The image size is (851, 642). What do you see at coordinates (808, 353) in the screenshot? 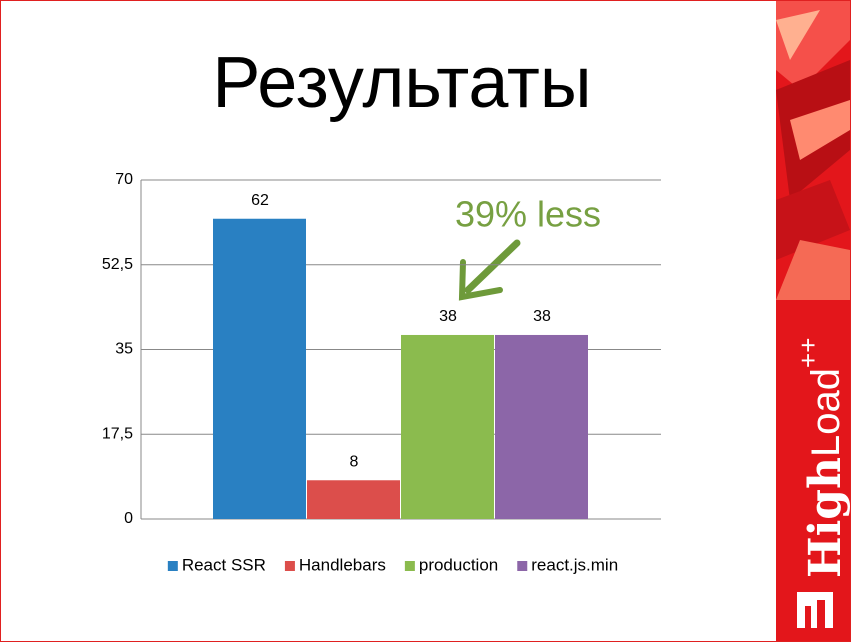
I see `logo-plus: ++` at bounding box center [808, 353].